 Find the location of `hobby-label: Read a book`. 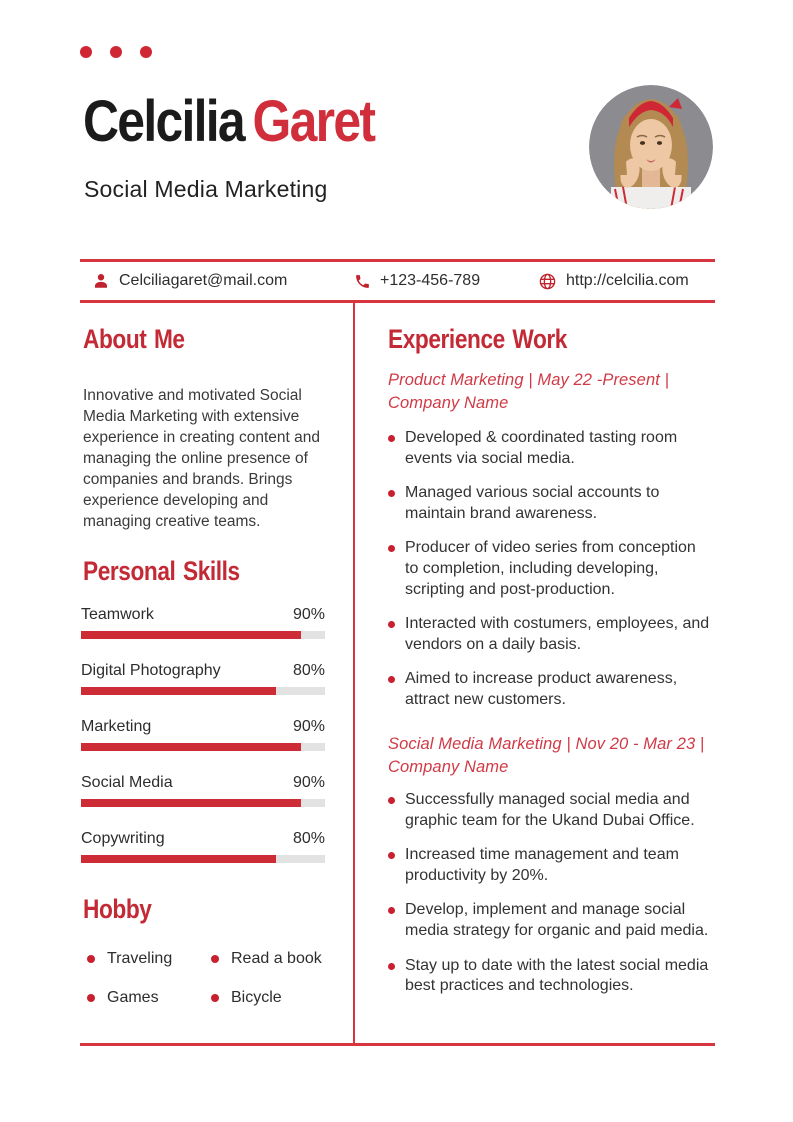

hobby-label: Read a book is located at coordinates (276, 958).